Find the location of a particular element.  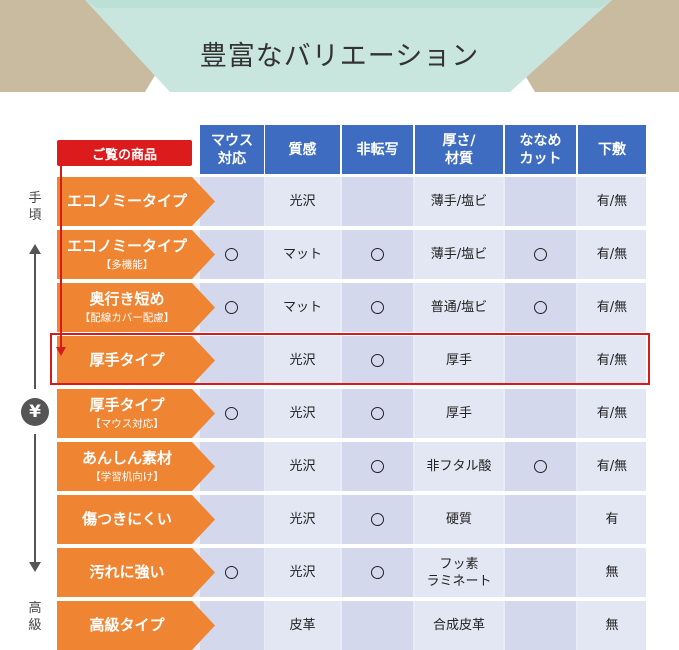

row-label: エコノミータイプ is located at coordinates (127, 201).